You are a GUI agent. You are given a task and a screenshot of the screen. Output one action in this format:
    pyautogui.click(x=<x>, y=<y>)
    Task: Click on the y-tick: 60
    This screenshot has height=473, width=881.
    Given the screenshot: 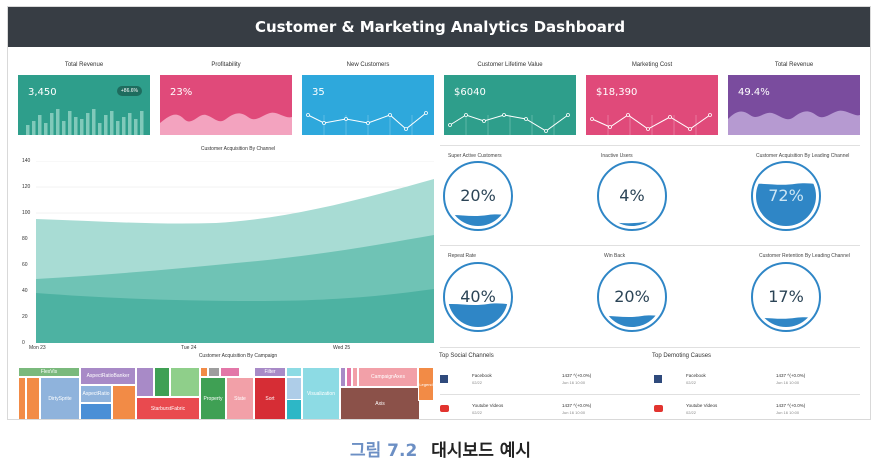 What is the action you would take?
    pyautogui.click(x=25, y=265)
    